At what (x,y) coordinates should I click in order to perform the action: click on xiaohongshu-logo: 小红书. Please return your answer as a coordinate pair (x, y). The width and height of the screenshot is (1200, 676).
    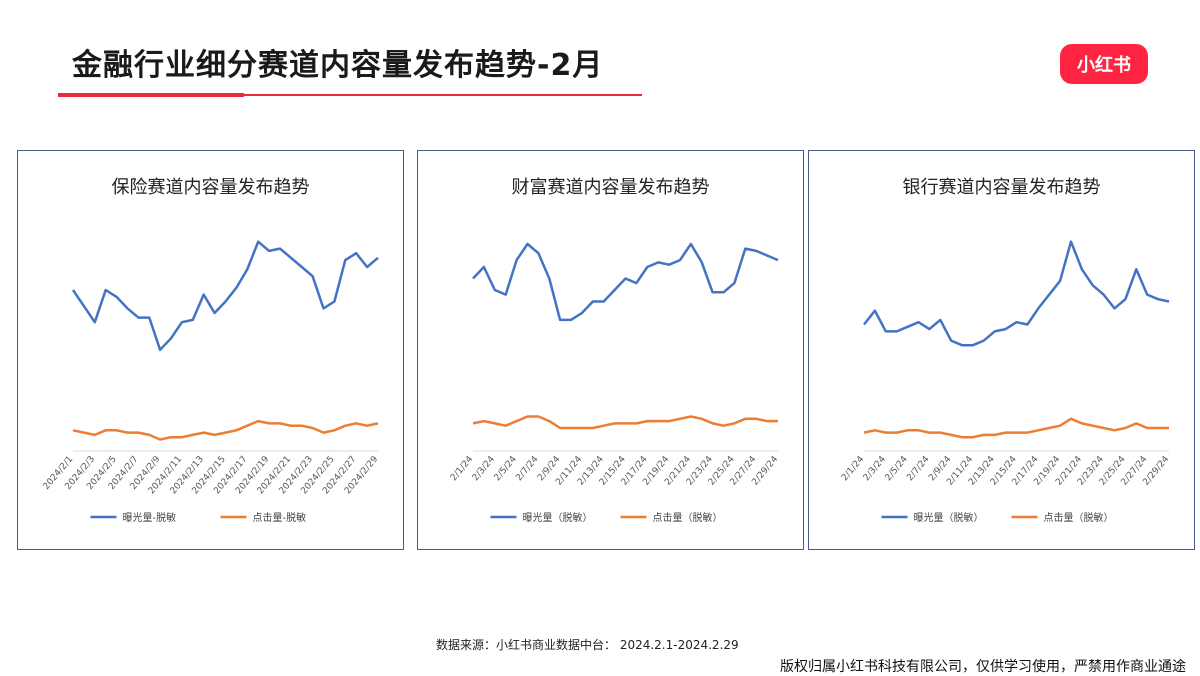
    Looking at the image, I should click on (1104, 64).